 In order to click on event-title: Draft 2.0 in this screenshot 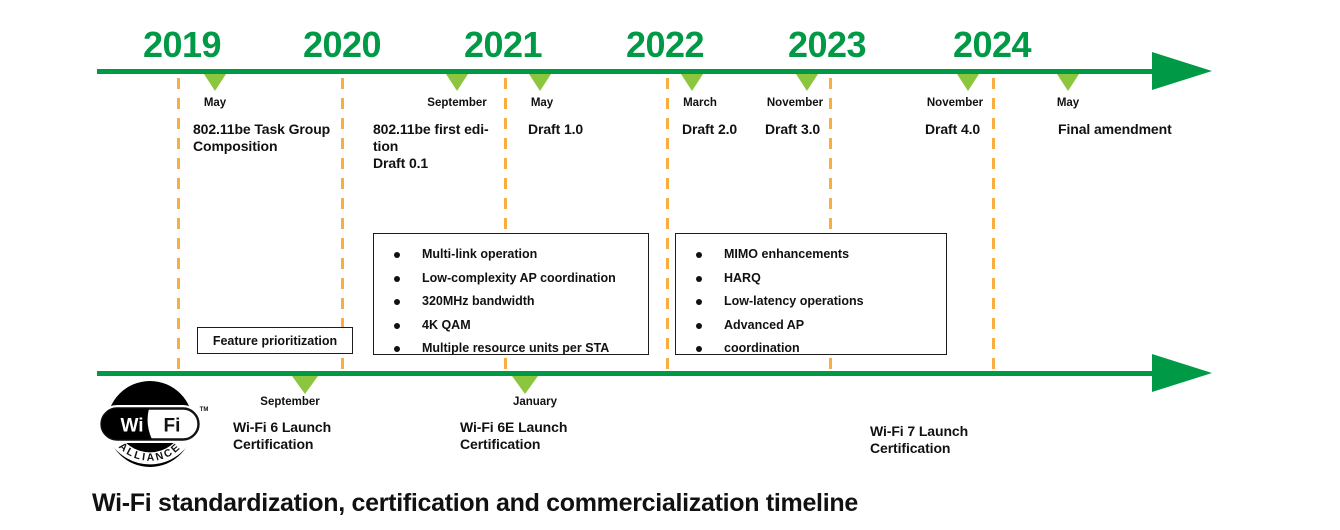, I will do `click(710, 129)`.